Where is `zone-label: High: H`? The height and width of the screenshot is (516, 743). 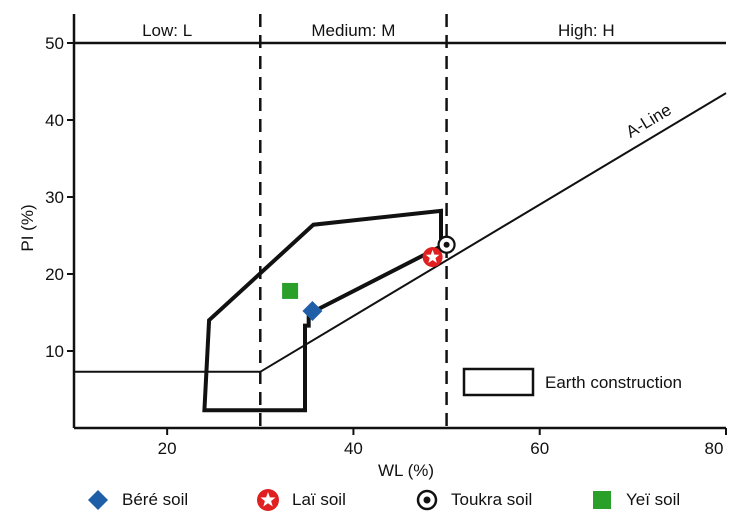
zone-label: High: H is located at coordinates (586, 30).